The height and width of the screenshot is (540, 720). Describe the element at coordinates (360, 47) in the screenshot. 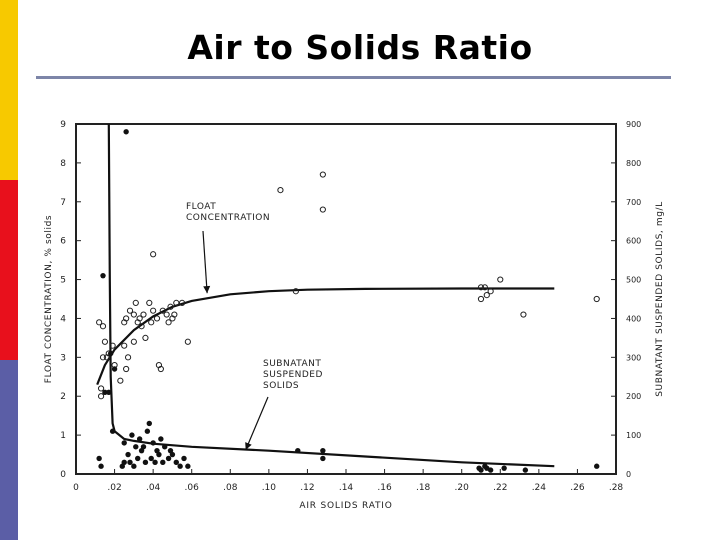

I see `slide-title: Air to Solids Ratio` at that location.